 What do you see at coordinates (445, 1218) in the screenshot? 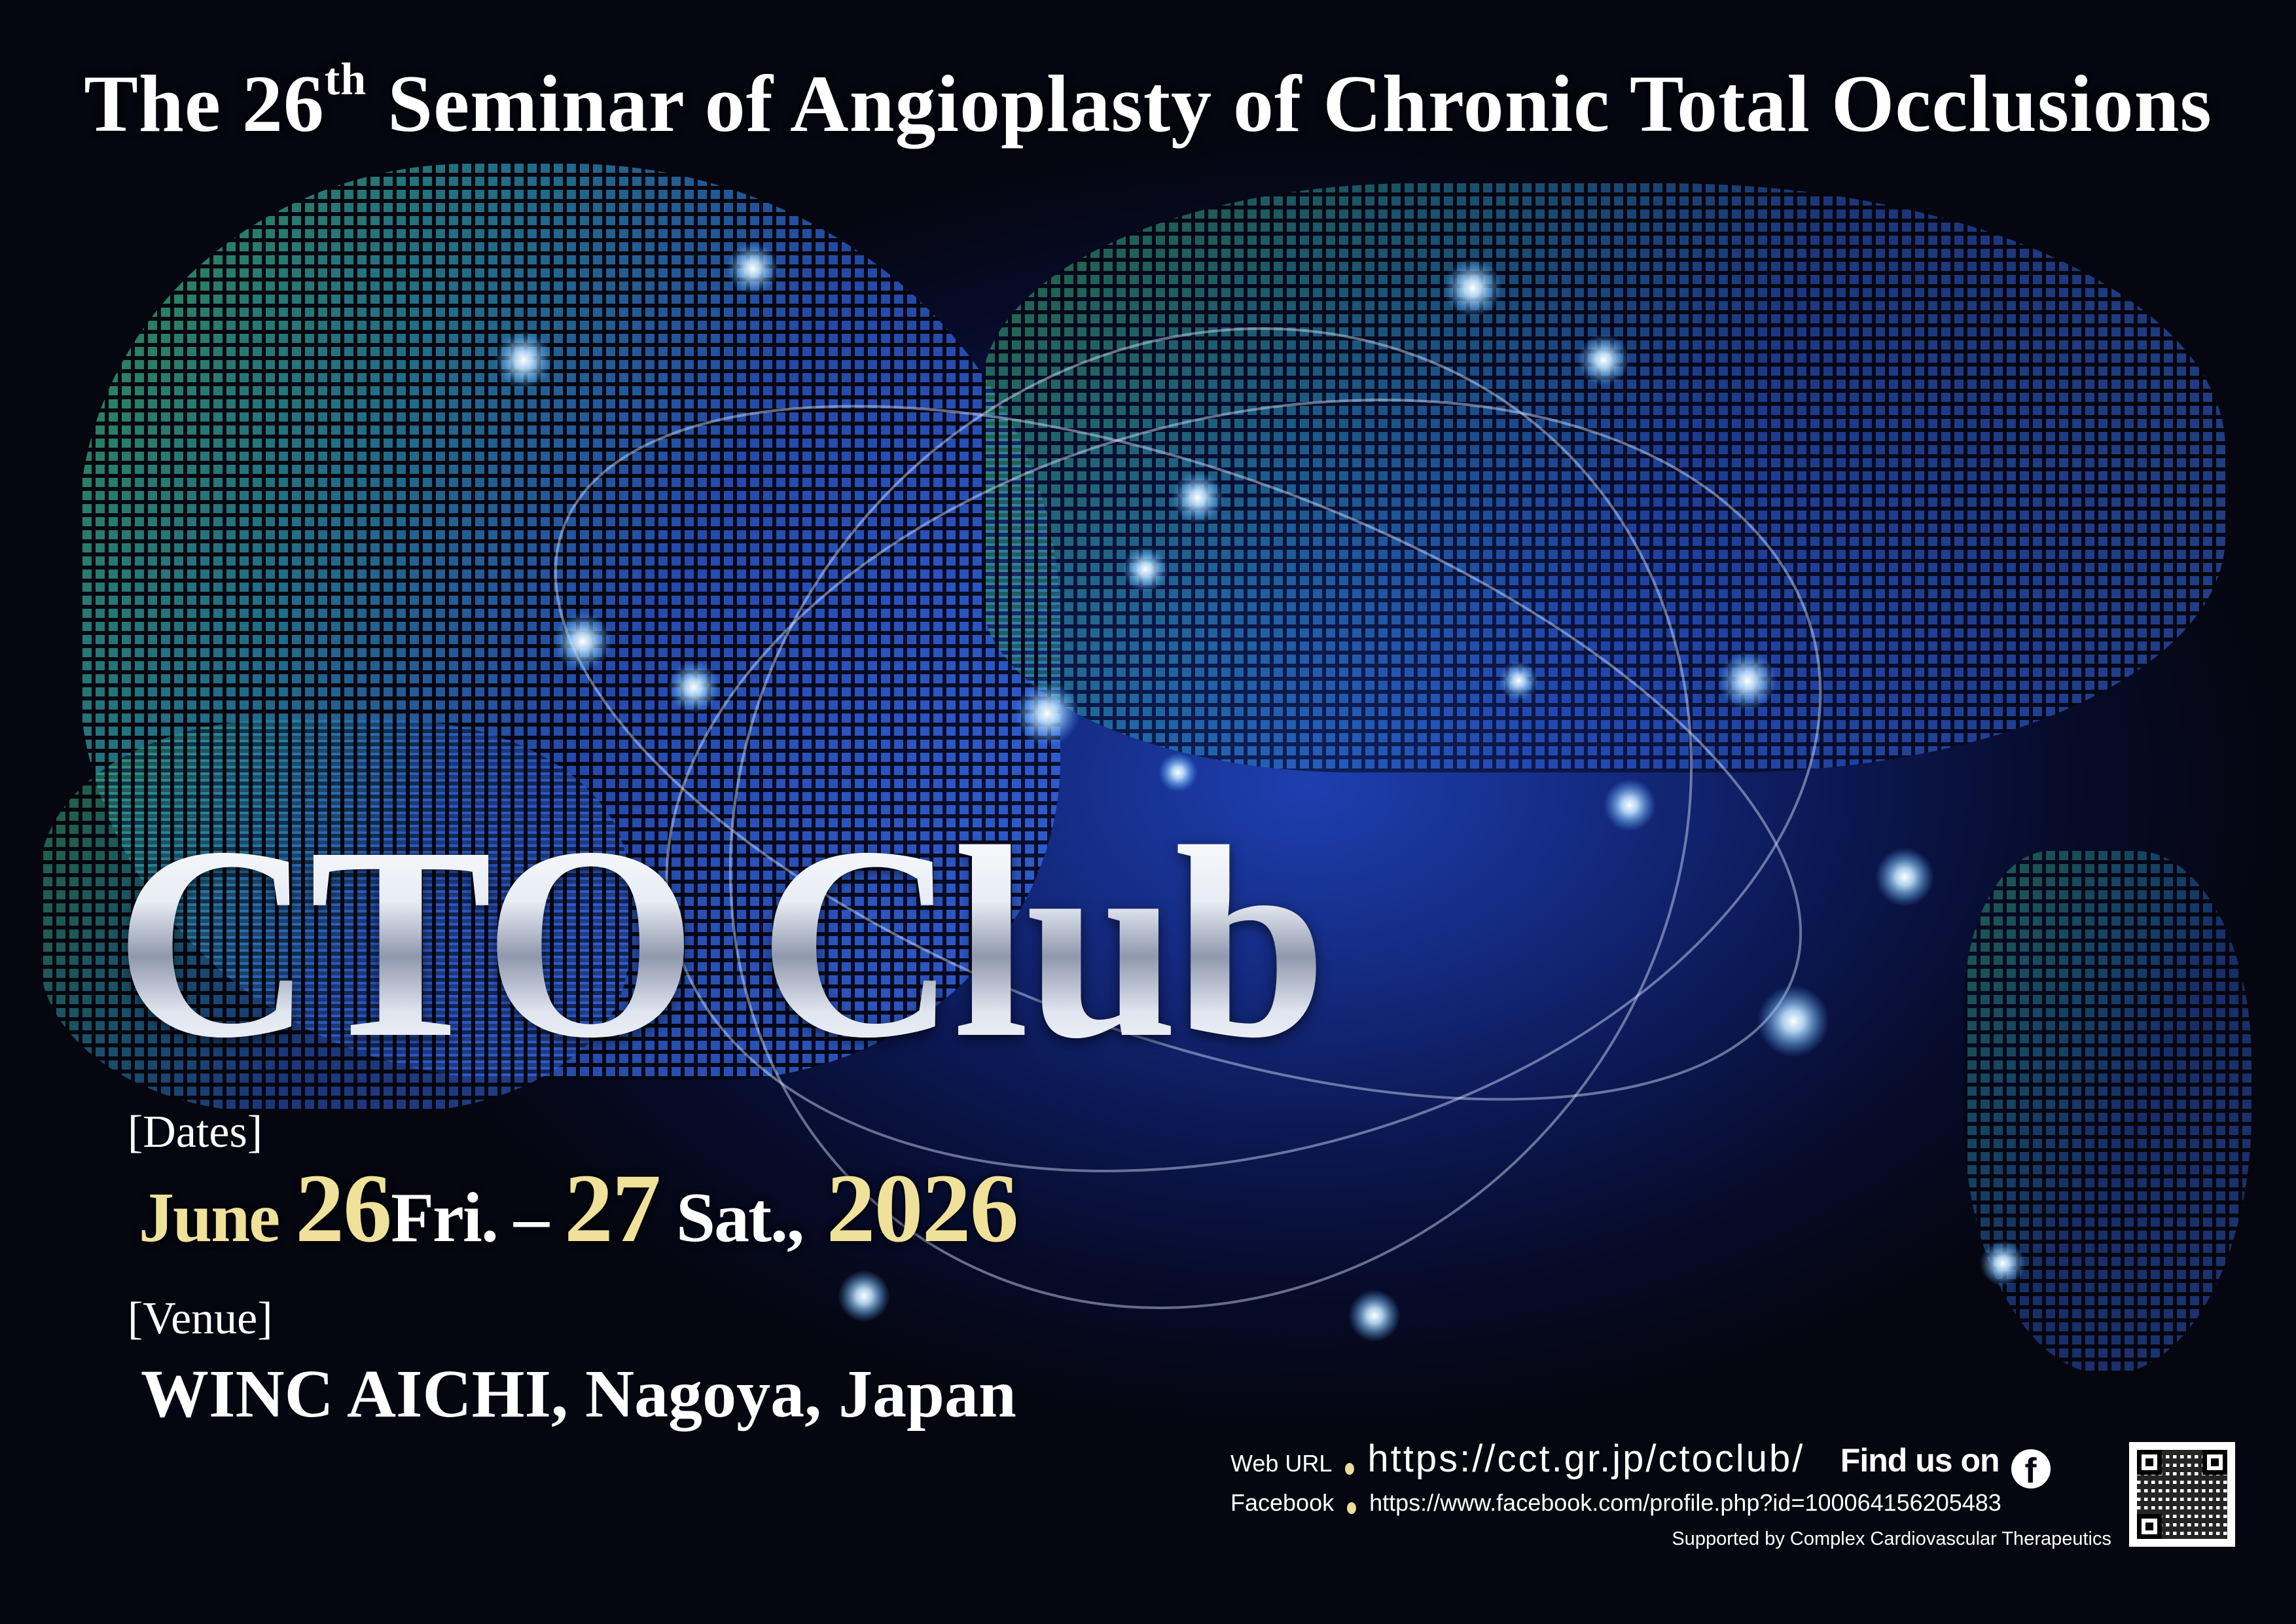
I see `date-weekday-start: Fri.` at bounding box center [445, 1218].